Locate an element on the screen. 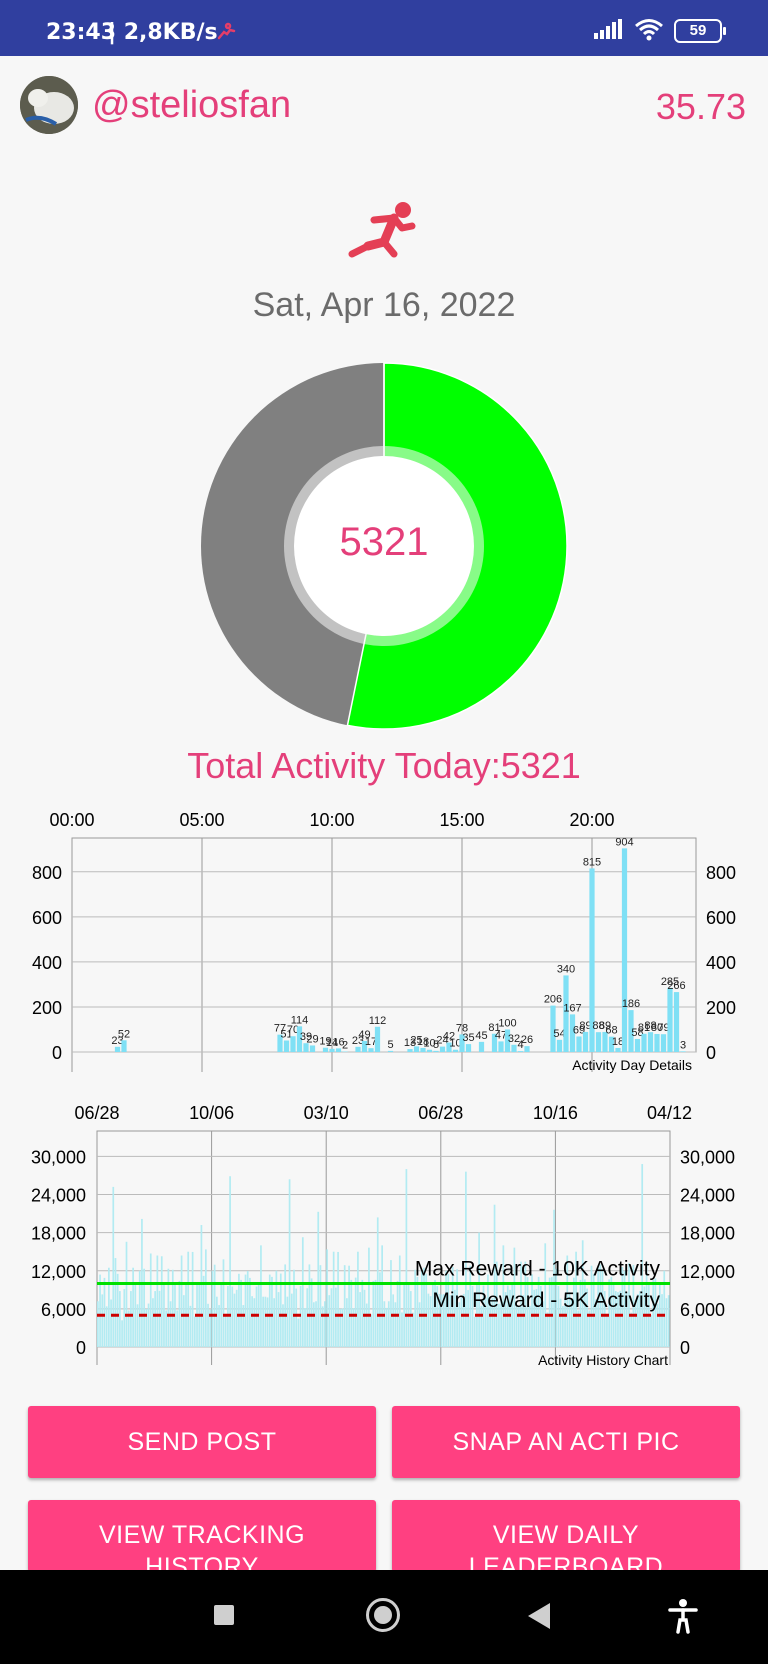 Image resolution: width=768 pixels, height=1664 pixels. signal-icon is located at coordinates (609, 31).